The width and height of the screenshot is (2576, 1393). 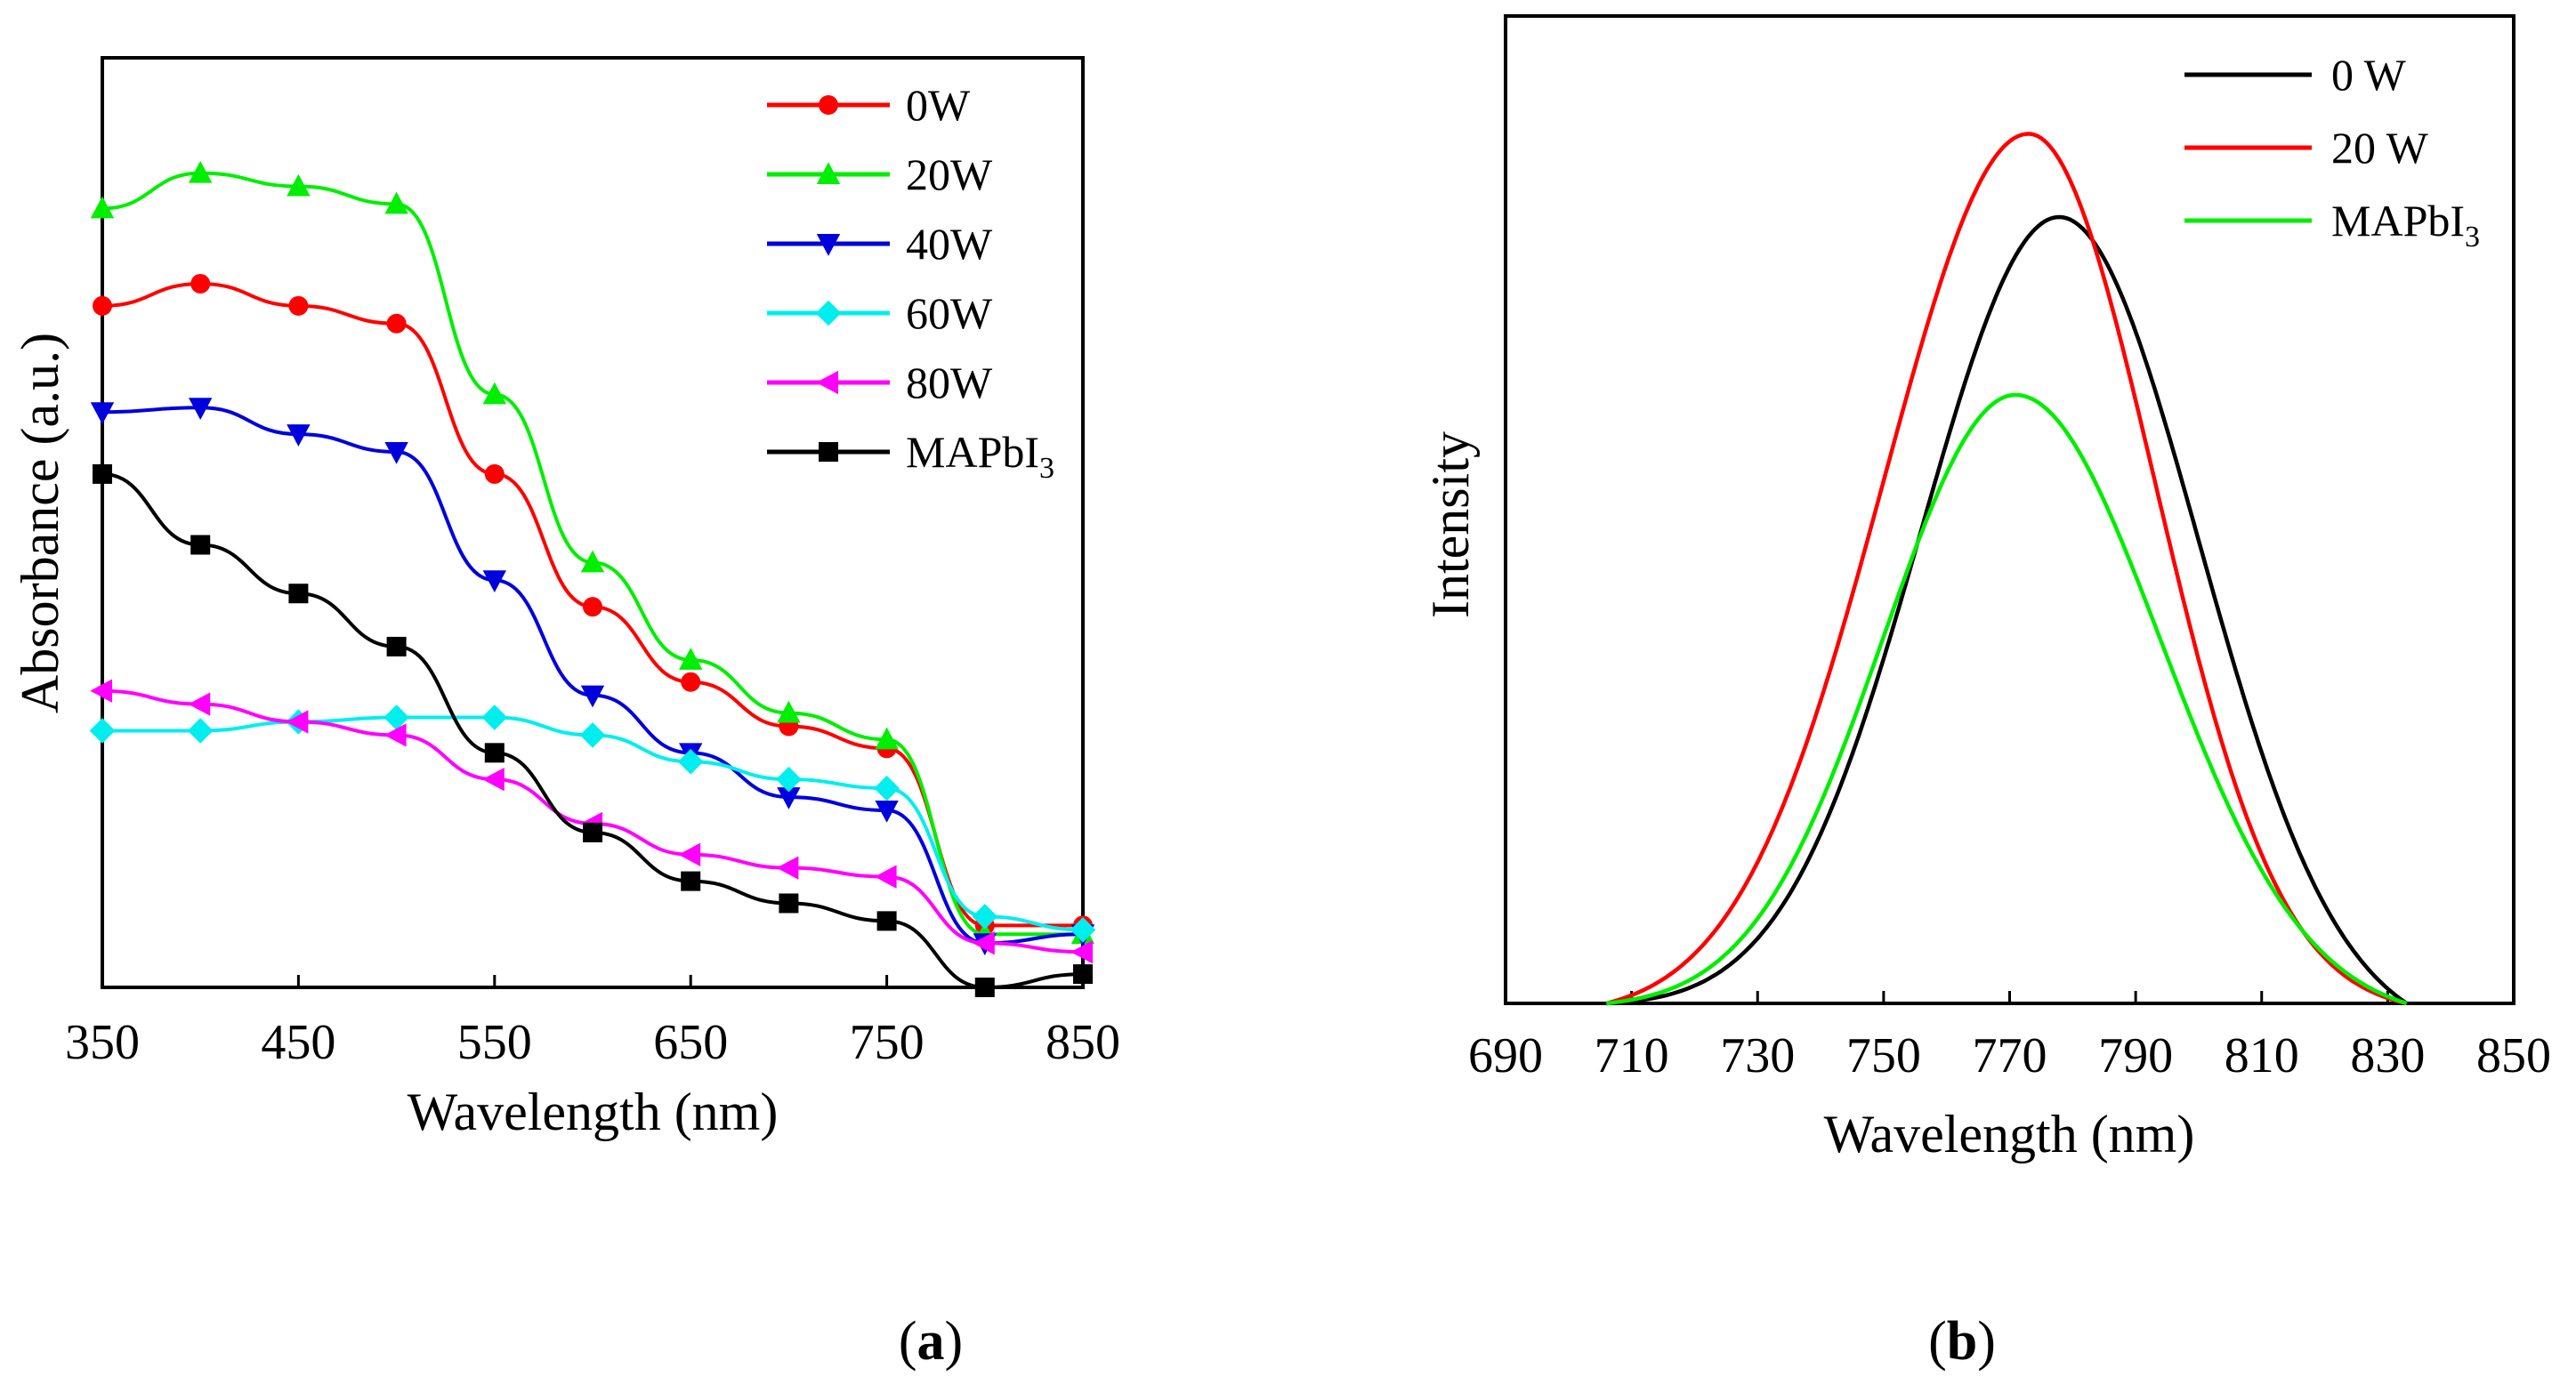 What do you see at coordinates (1632, 1055) in the screenshot?
I see `x-tick-label: 710` at bounding box center [1632, 1055].